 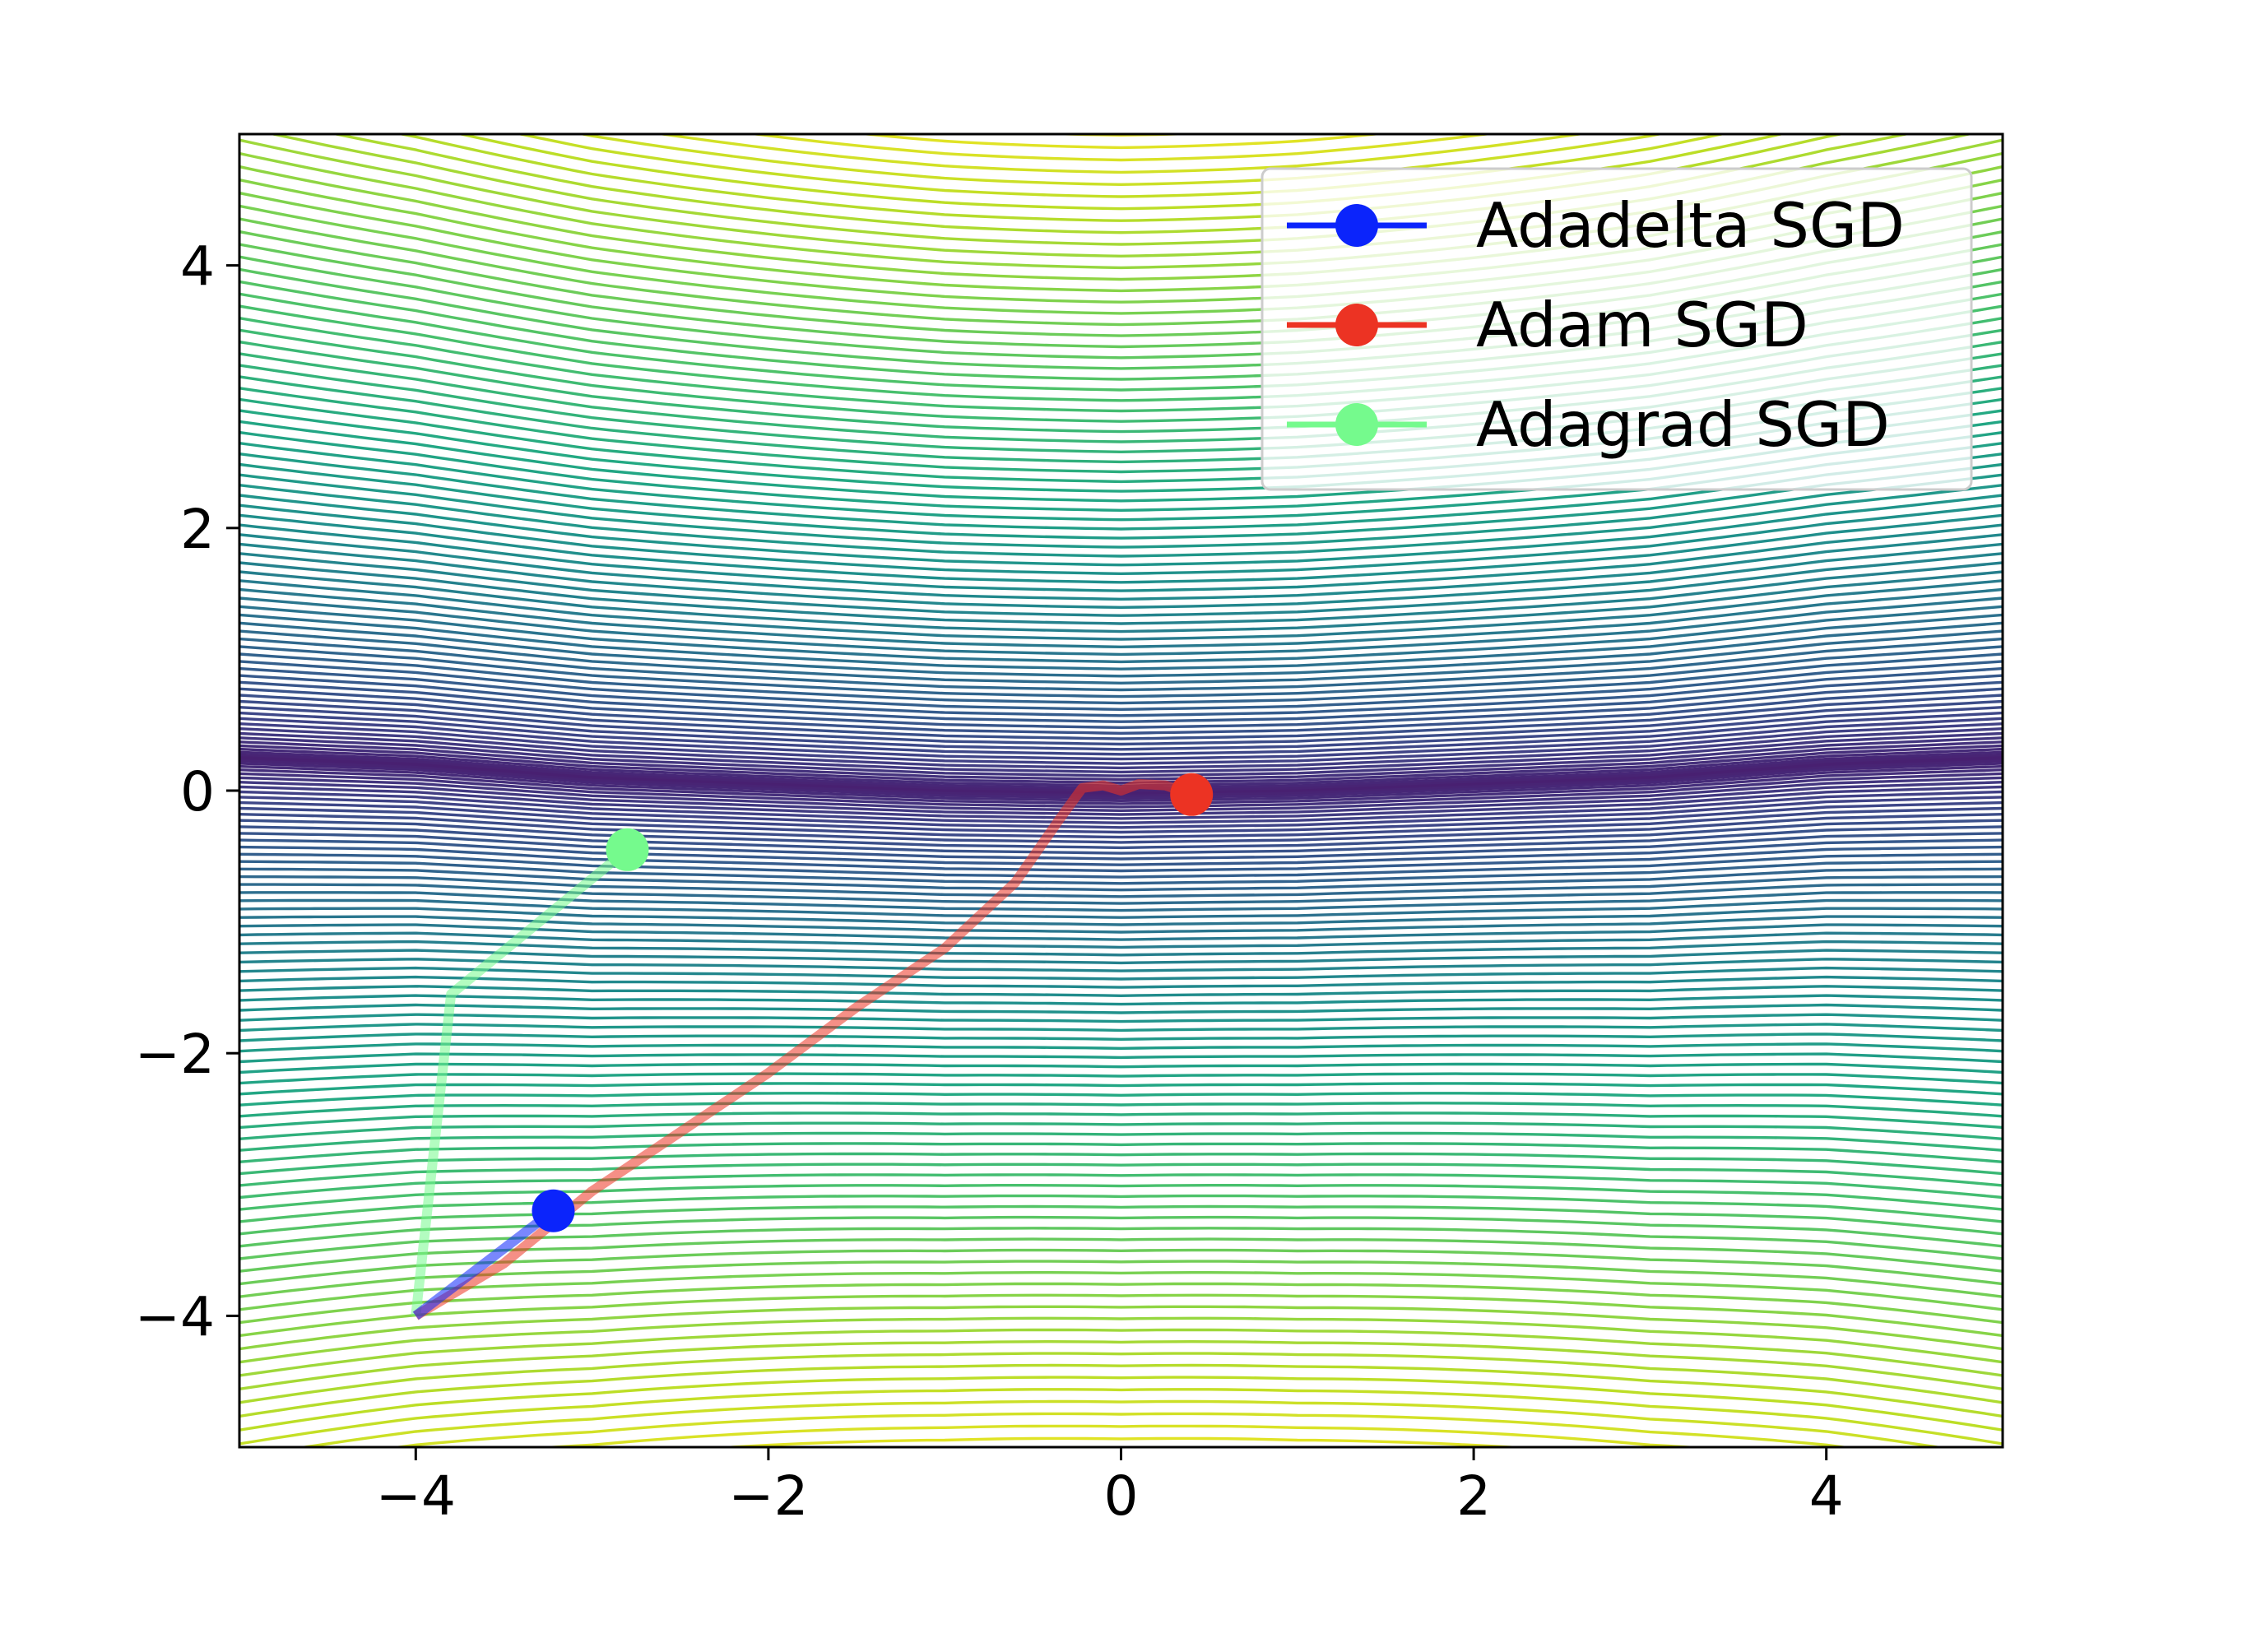 What do you see at coordinates (198, 267) in the screenshot?
I see `y-tick-label: 4` at bounding box center [198, 267].